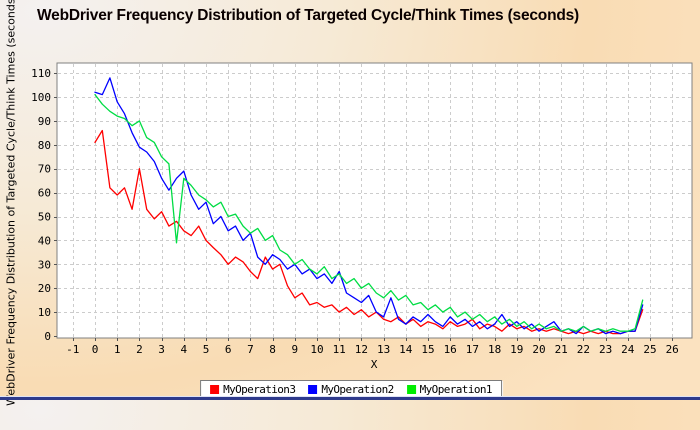 This screenshot has height=430, width=700. Describe the element at coordinates (228, 349) in the screenshot. I see `x-tick-label: 6` at that location.